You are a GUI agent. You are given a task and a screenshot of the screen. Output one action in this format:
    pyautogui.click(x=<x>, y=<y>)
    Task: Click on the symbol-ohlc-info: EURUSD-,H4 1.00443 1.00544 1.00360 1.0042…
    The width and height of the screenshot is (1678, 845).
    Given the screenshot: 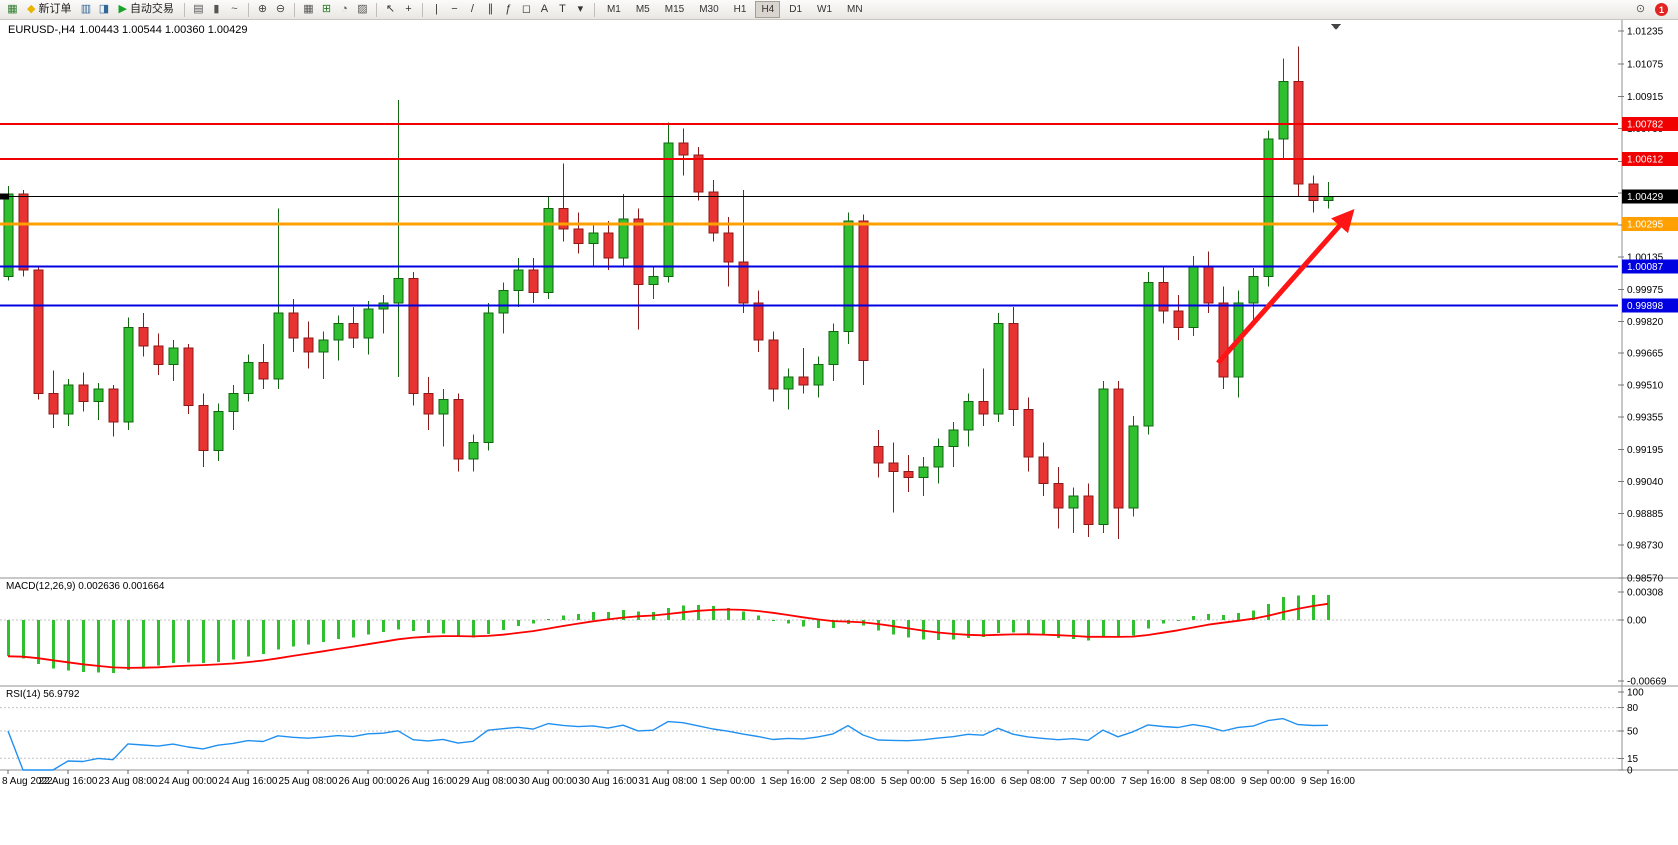 What is the action you would take?
    pyautogui.click(x=129, y=30)
    